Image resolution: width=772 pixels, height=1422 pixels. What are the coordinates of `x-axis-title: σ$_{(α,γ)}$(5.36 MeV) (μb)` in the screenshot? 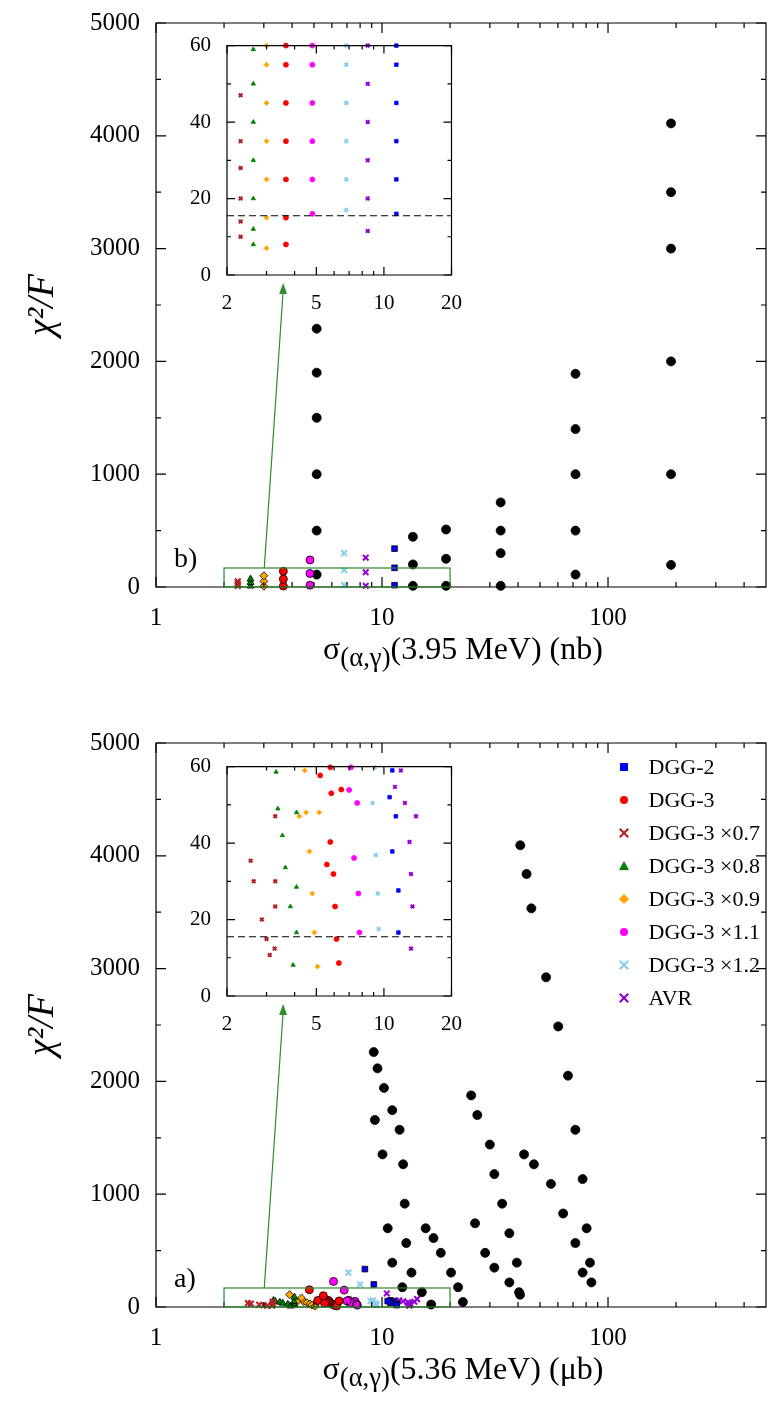 It's located at (463, 1372).